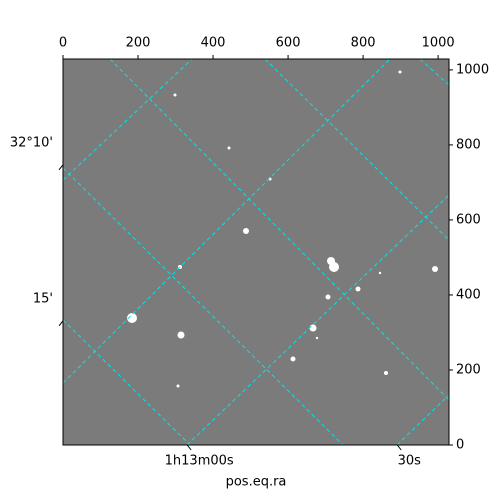 Image resolution: width=500 pixels, height=500 pixels. What do you see at coordinates (199, 461) in the screenshot?
I see `world-x-tick-label: 1h13m00s` at bounding box center [199, 461].